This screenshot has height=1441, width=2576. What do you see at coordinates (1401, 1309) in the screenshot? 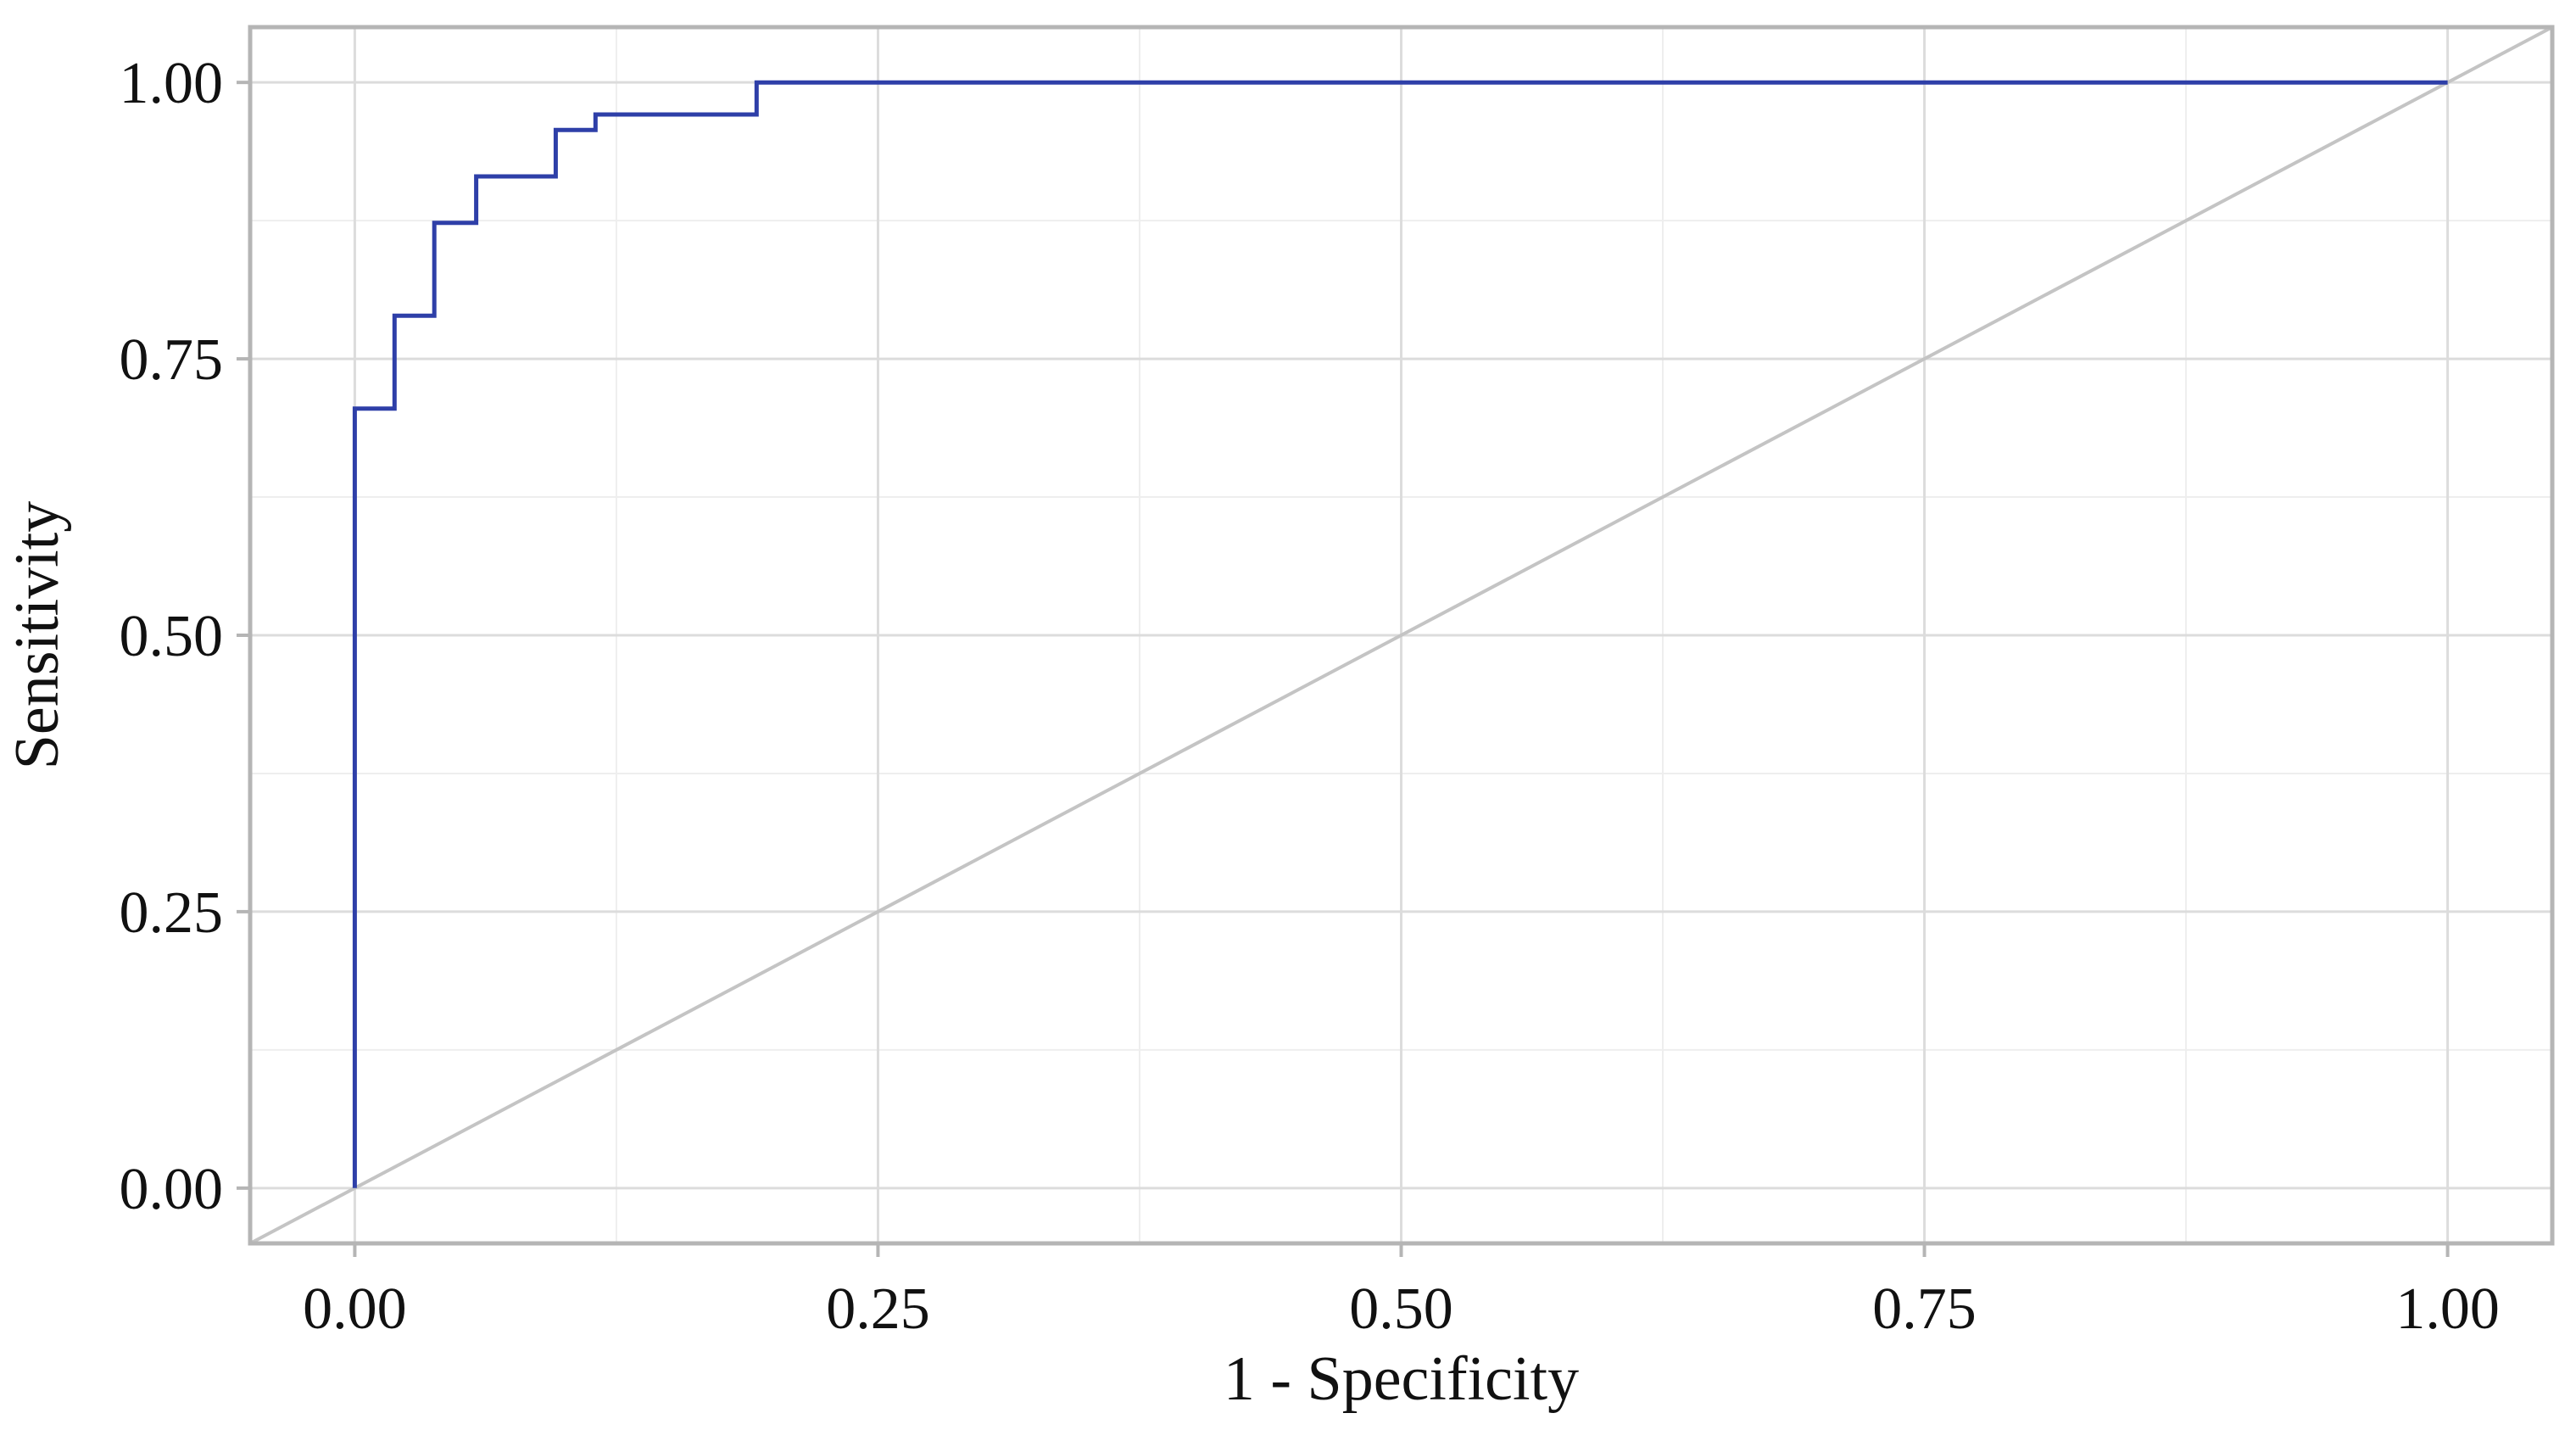
I see `x-tick-label: 0.50` at bounding box center [1401, 1309].